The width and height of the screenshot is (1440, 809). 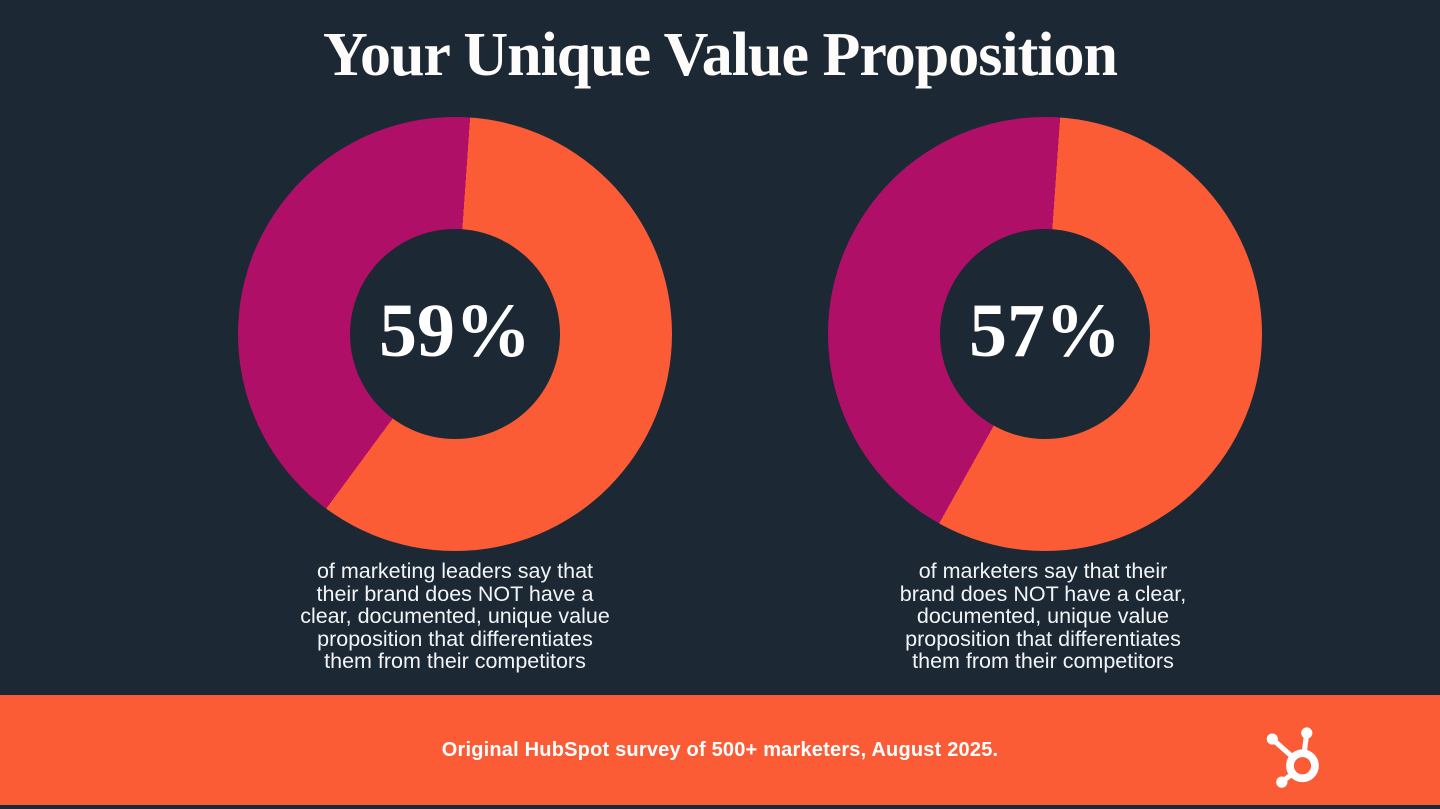 What do you see at coordinates (720, 55) in the screenshot?
I see `page-title: Your Unique Value Proposition` at bounding box center [720, 55].